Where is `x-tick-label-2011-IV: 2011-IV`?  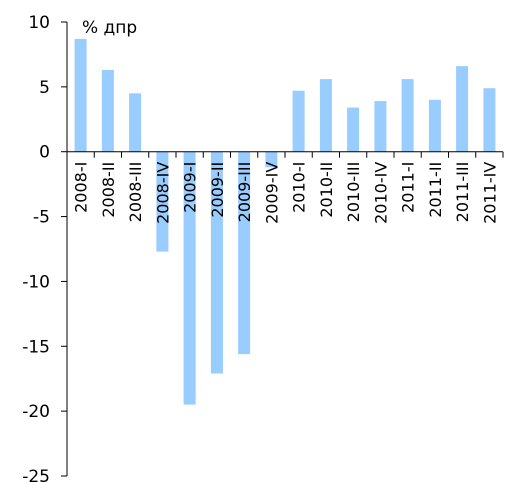 x-tick-label-2011-IV: 2011-IV is located at coordinates (489, 193).